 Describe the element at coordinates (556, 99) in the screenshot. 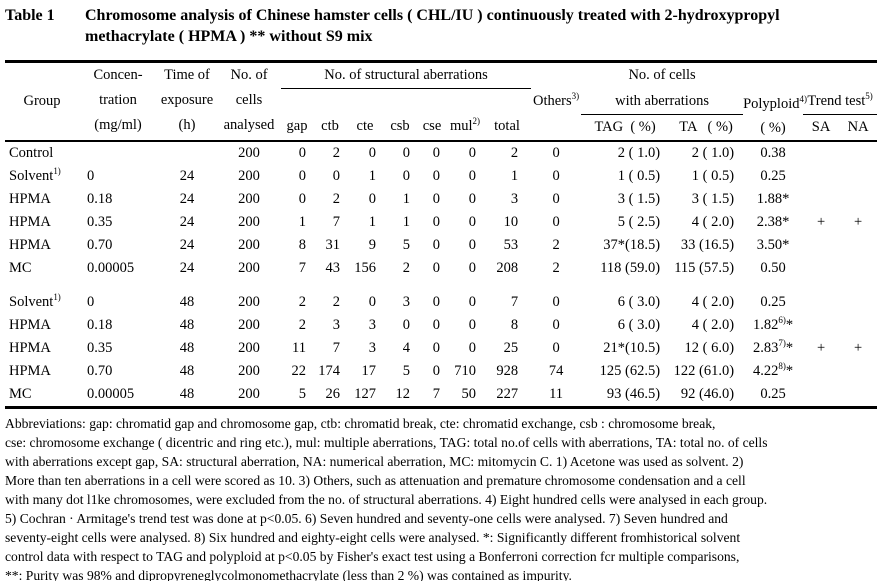

I see `col-header-others: Others3)` at that location.